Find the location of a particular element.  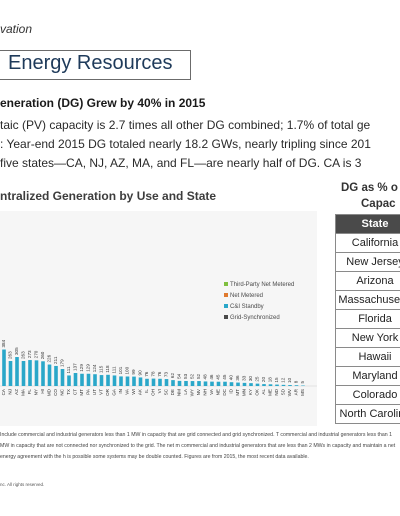

state-cell: California is located at coordinates (367, 243).